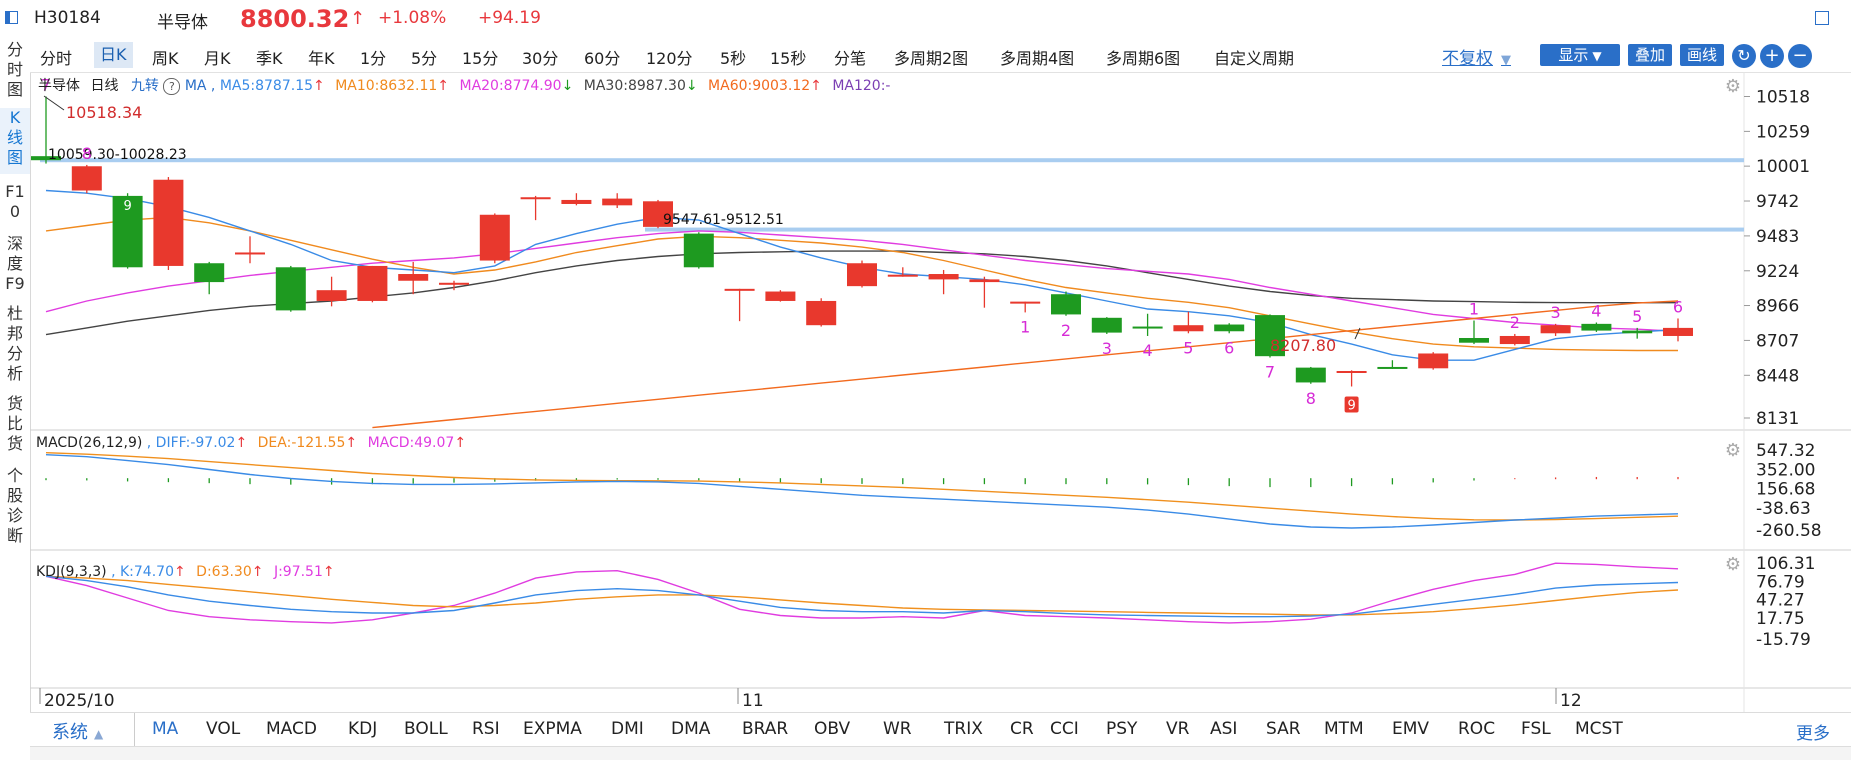 The width and height of the screenshot is (1851, 760). I want to click on ind-tab-vr: VR, so click(1178, 729).